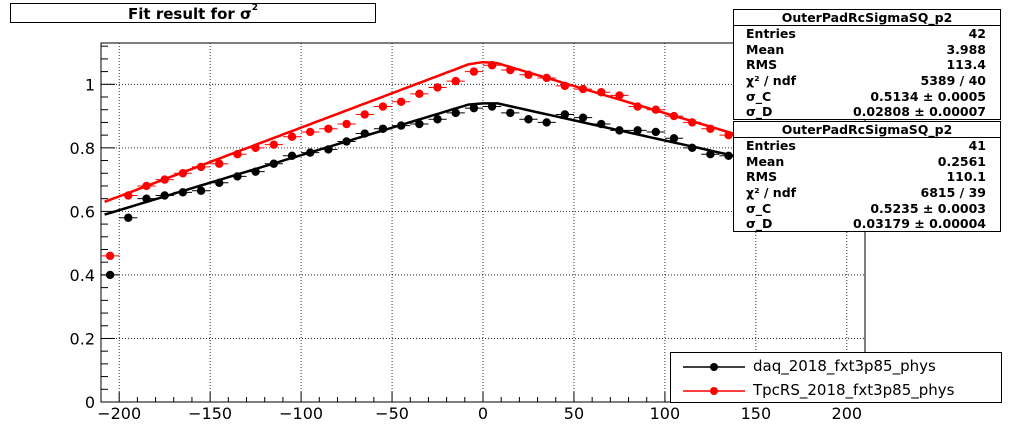  What do you see at coordinates (854, 390) in the screenshot?
I see `legend-label-tpcrs: TpcRS_2018_fxt3p85_phys` at bounding box center [854, 390].